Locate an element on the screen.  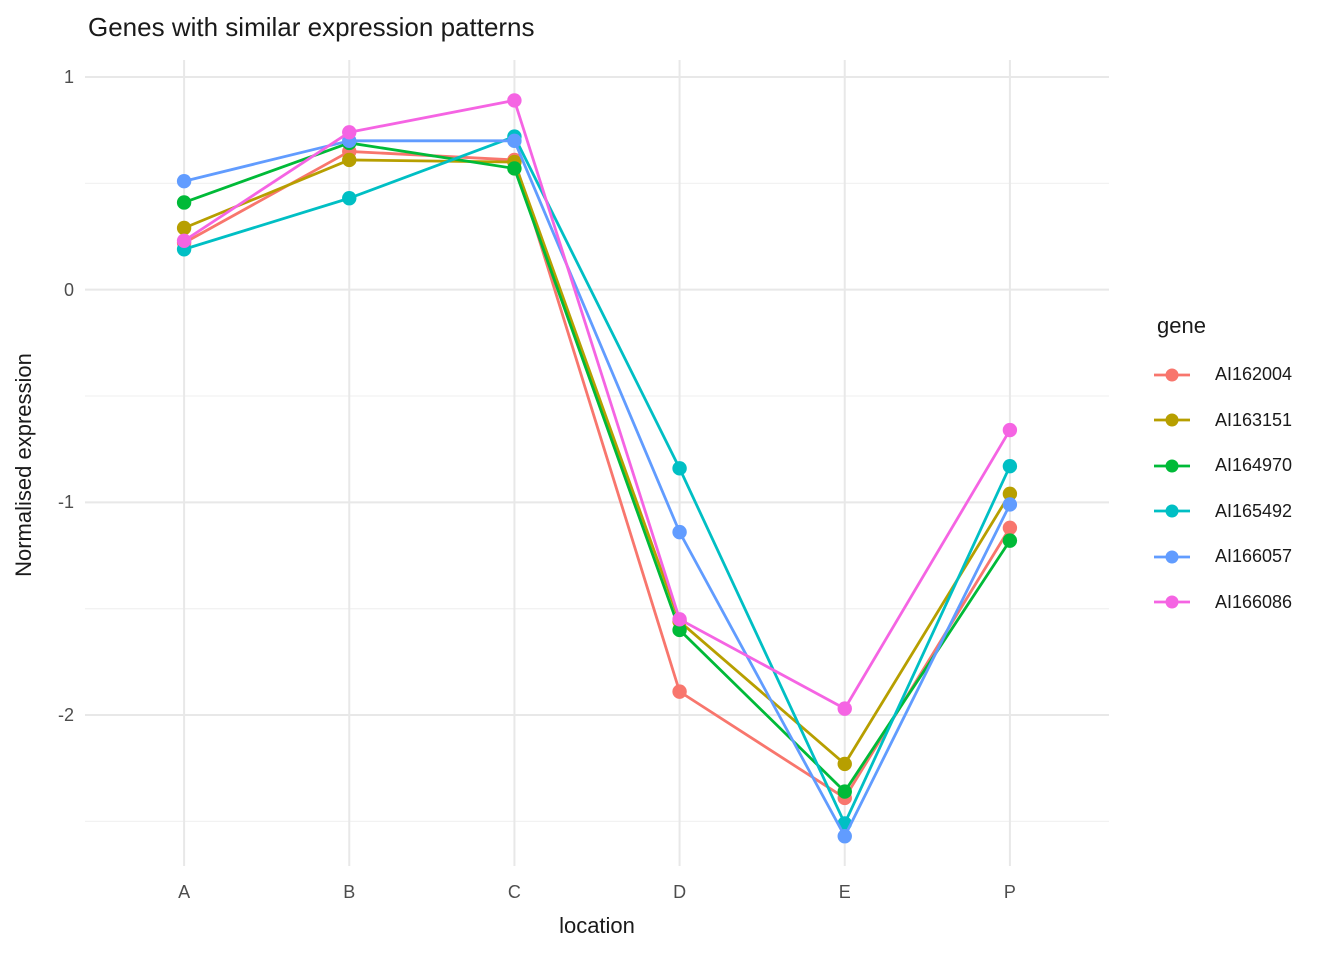
y-axis-title: Normalised expression is located at coordinates (23, 465).